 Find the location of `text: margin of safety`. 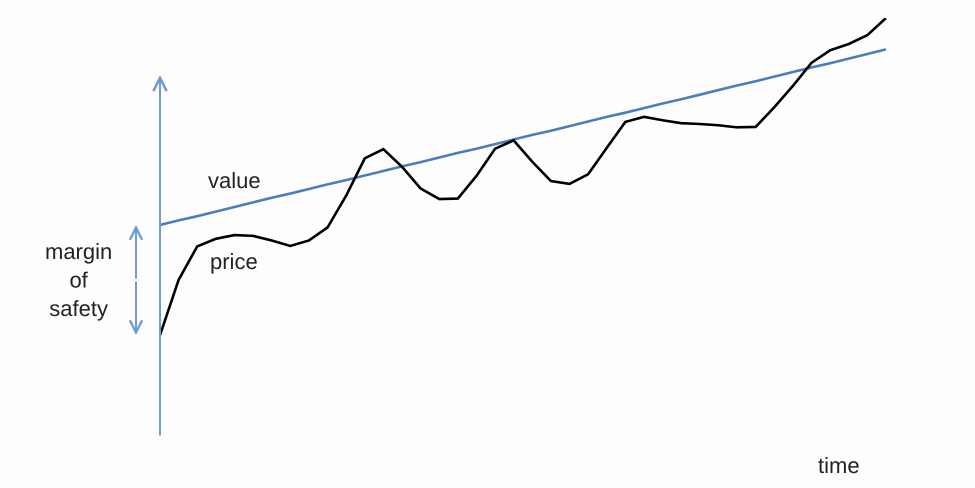

text: margin of safety is located at coordinates (78, 280).